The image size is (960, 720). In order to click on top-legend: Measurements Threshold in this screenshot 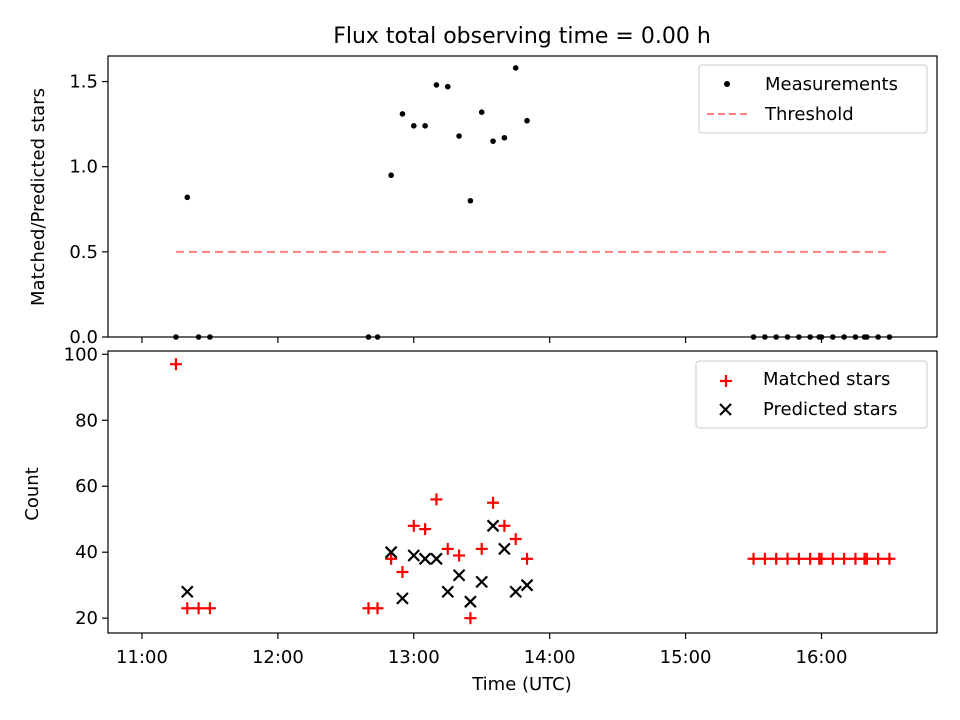, I will do `click(813, 99)`.